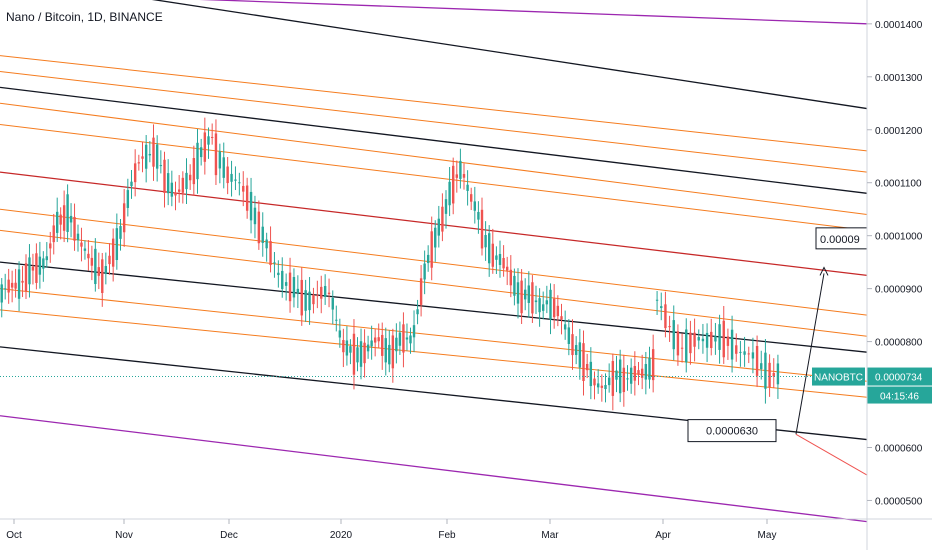 The height and width of the screenshot is (550, 932). Describe the element at coordinates (810, 354) in the screenshot. I see `projection-arrow-line` at that location.